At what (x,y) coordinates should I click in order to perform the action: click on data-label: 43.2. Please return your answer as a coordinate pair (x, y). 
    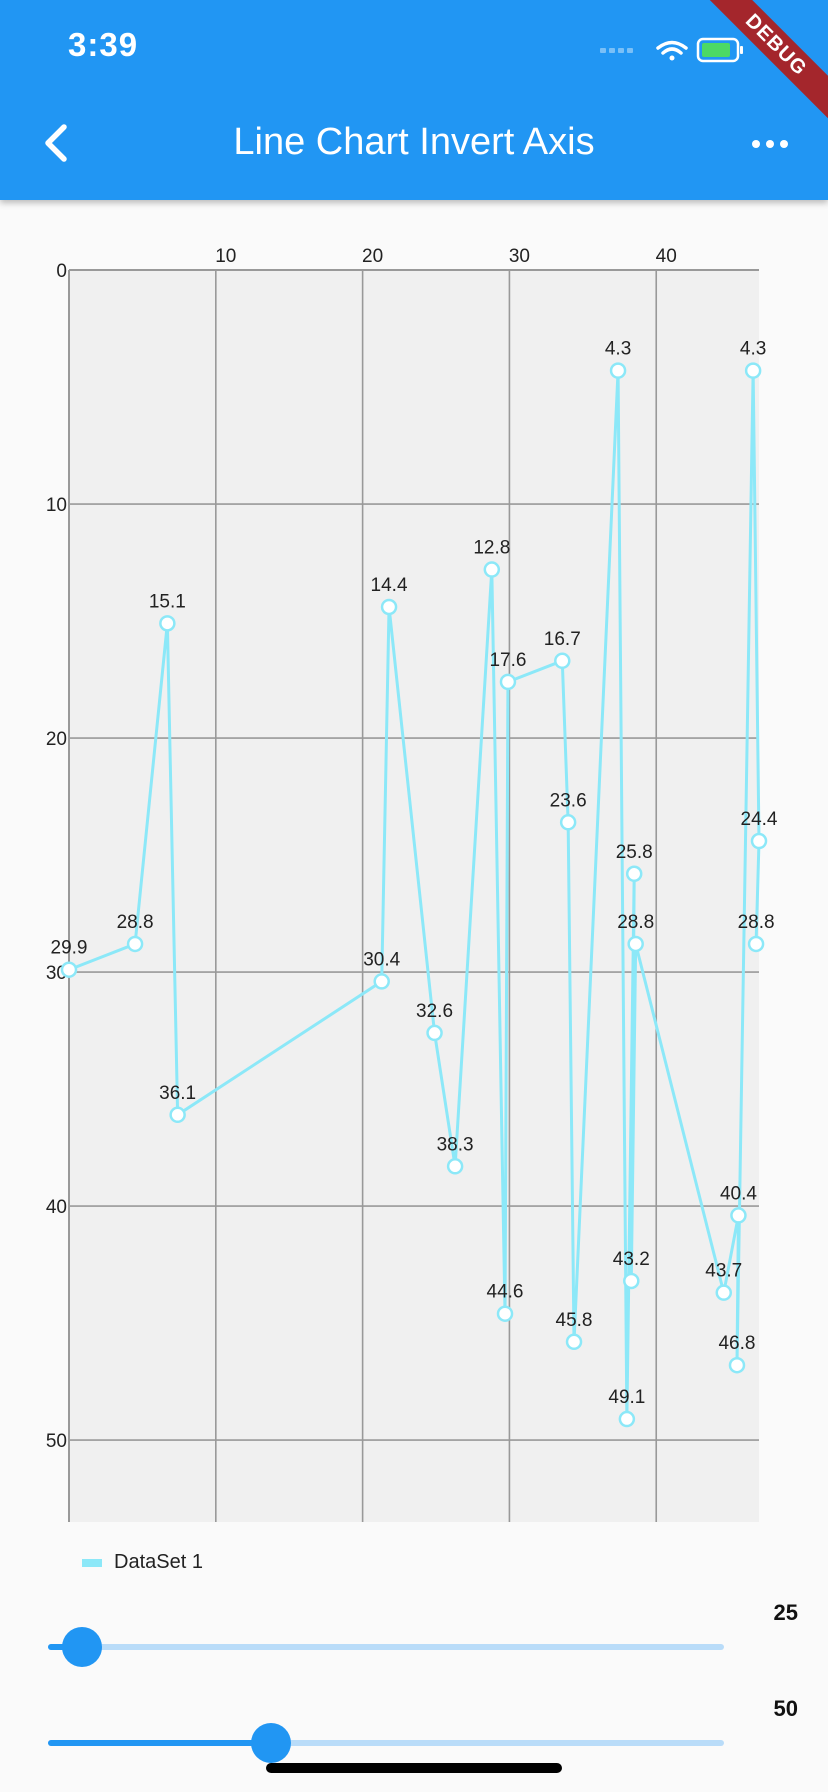
    Looking at the image, I should click on (631, 1259).